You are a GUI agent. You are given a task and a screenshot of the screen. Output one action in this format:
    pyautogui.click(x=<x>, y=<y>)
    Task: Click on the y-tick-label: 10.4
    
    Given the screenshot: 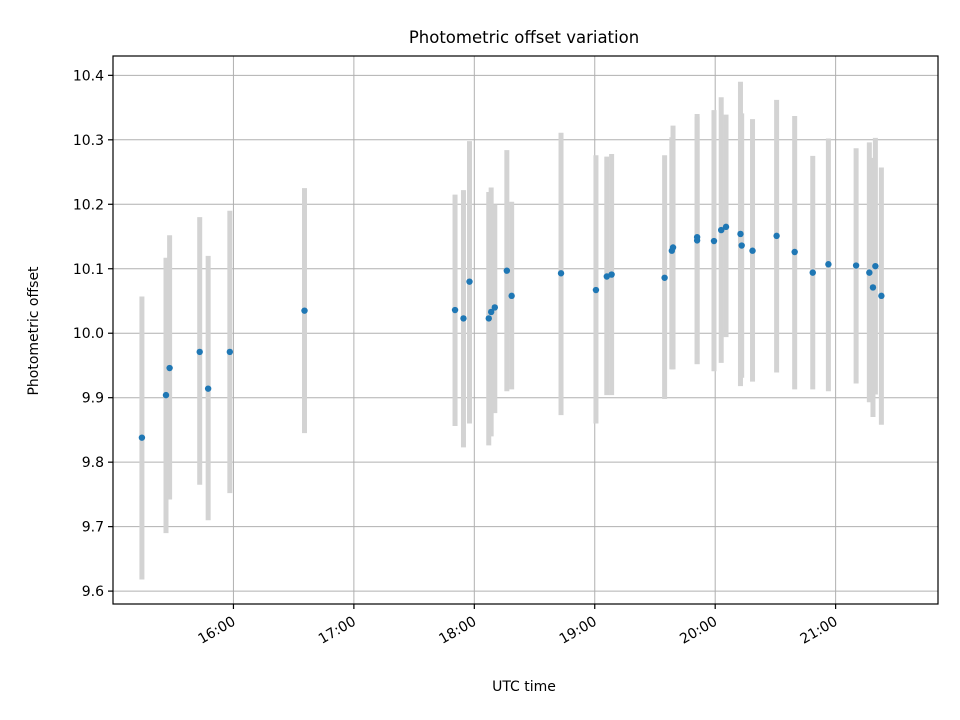 What is the action you would take?
    pyautogui.click(x=88, y=76)
    